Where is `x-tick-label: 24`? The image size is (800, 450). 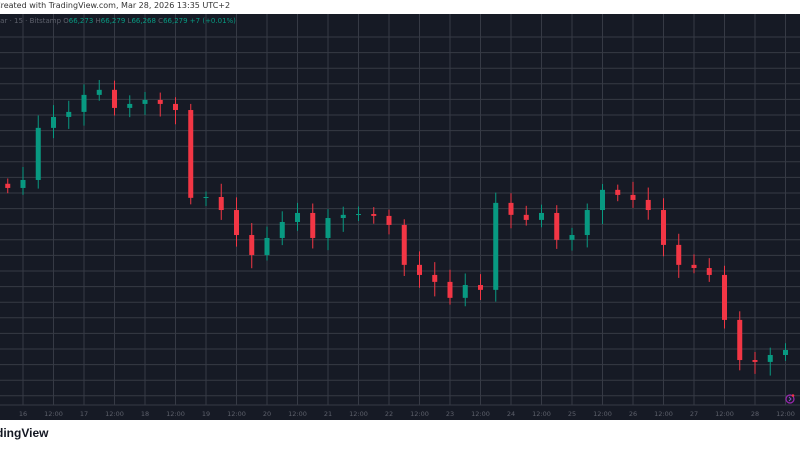
x-tick-label: 24 is located at coordinates (511, 414).